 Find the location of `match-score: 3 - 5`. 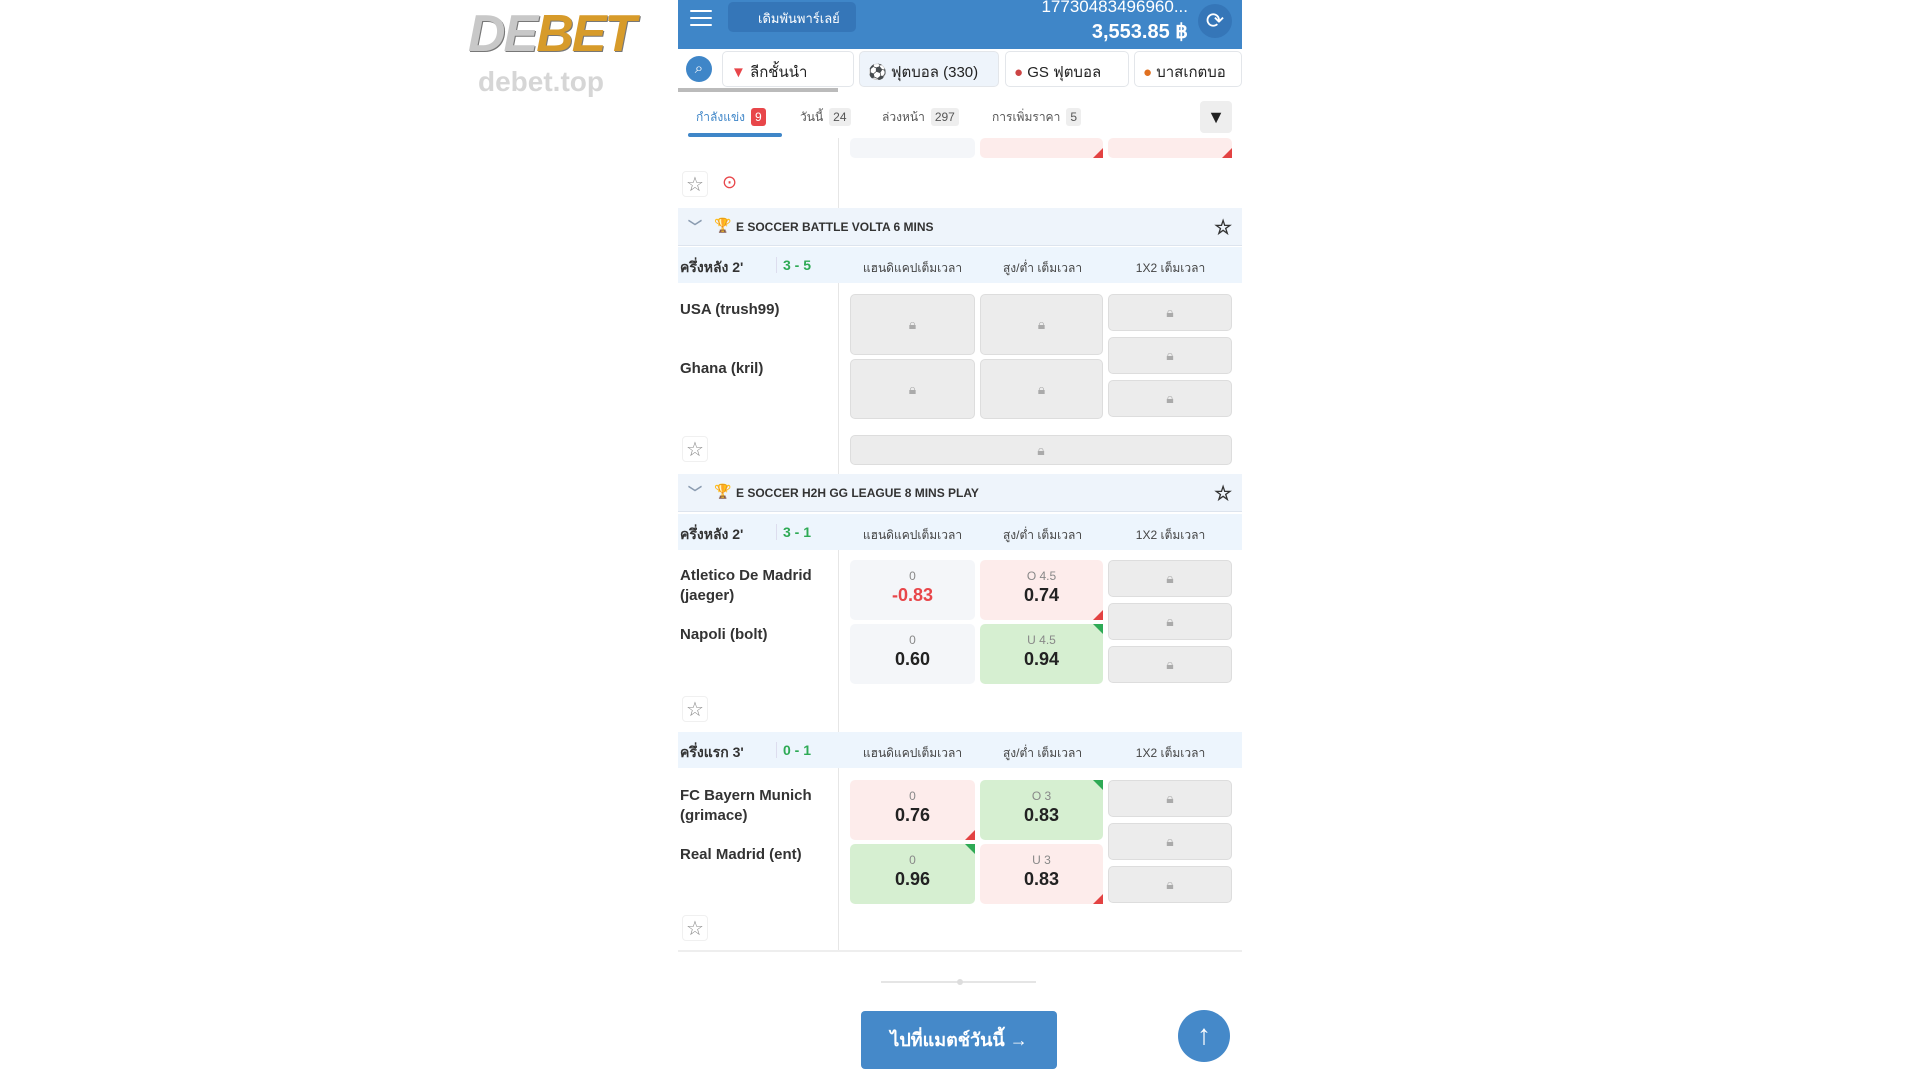

match-score: 3 - 5 is located at coordinates (793, 265).